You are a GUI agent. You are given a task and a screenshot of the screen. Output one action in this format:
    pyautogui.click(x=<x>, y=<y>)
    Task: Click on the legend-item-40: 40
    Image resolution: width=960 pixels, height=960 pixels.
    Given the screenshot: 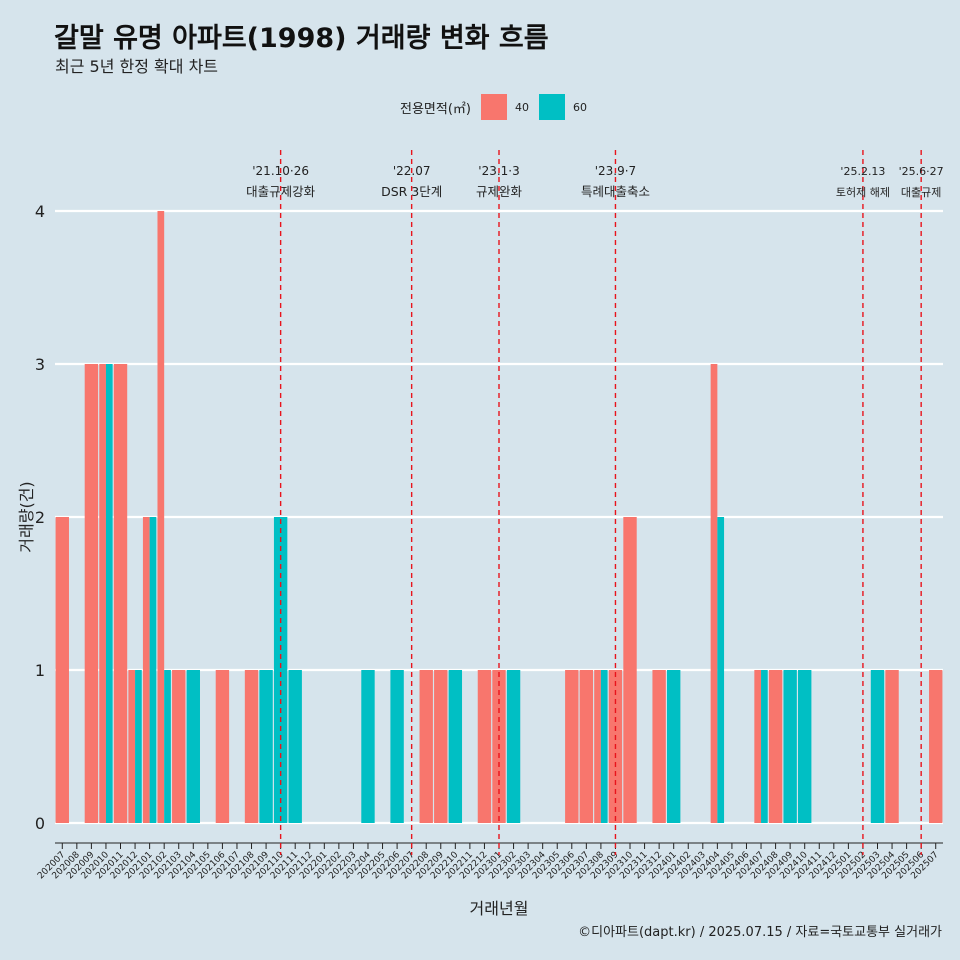 What is the action you would take?
    pyautogui.click(x=506, y=107)
    